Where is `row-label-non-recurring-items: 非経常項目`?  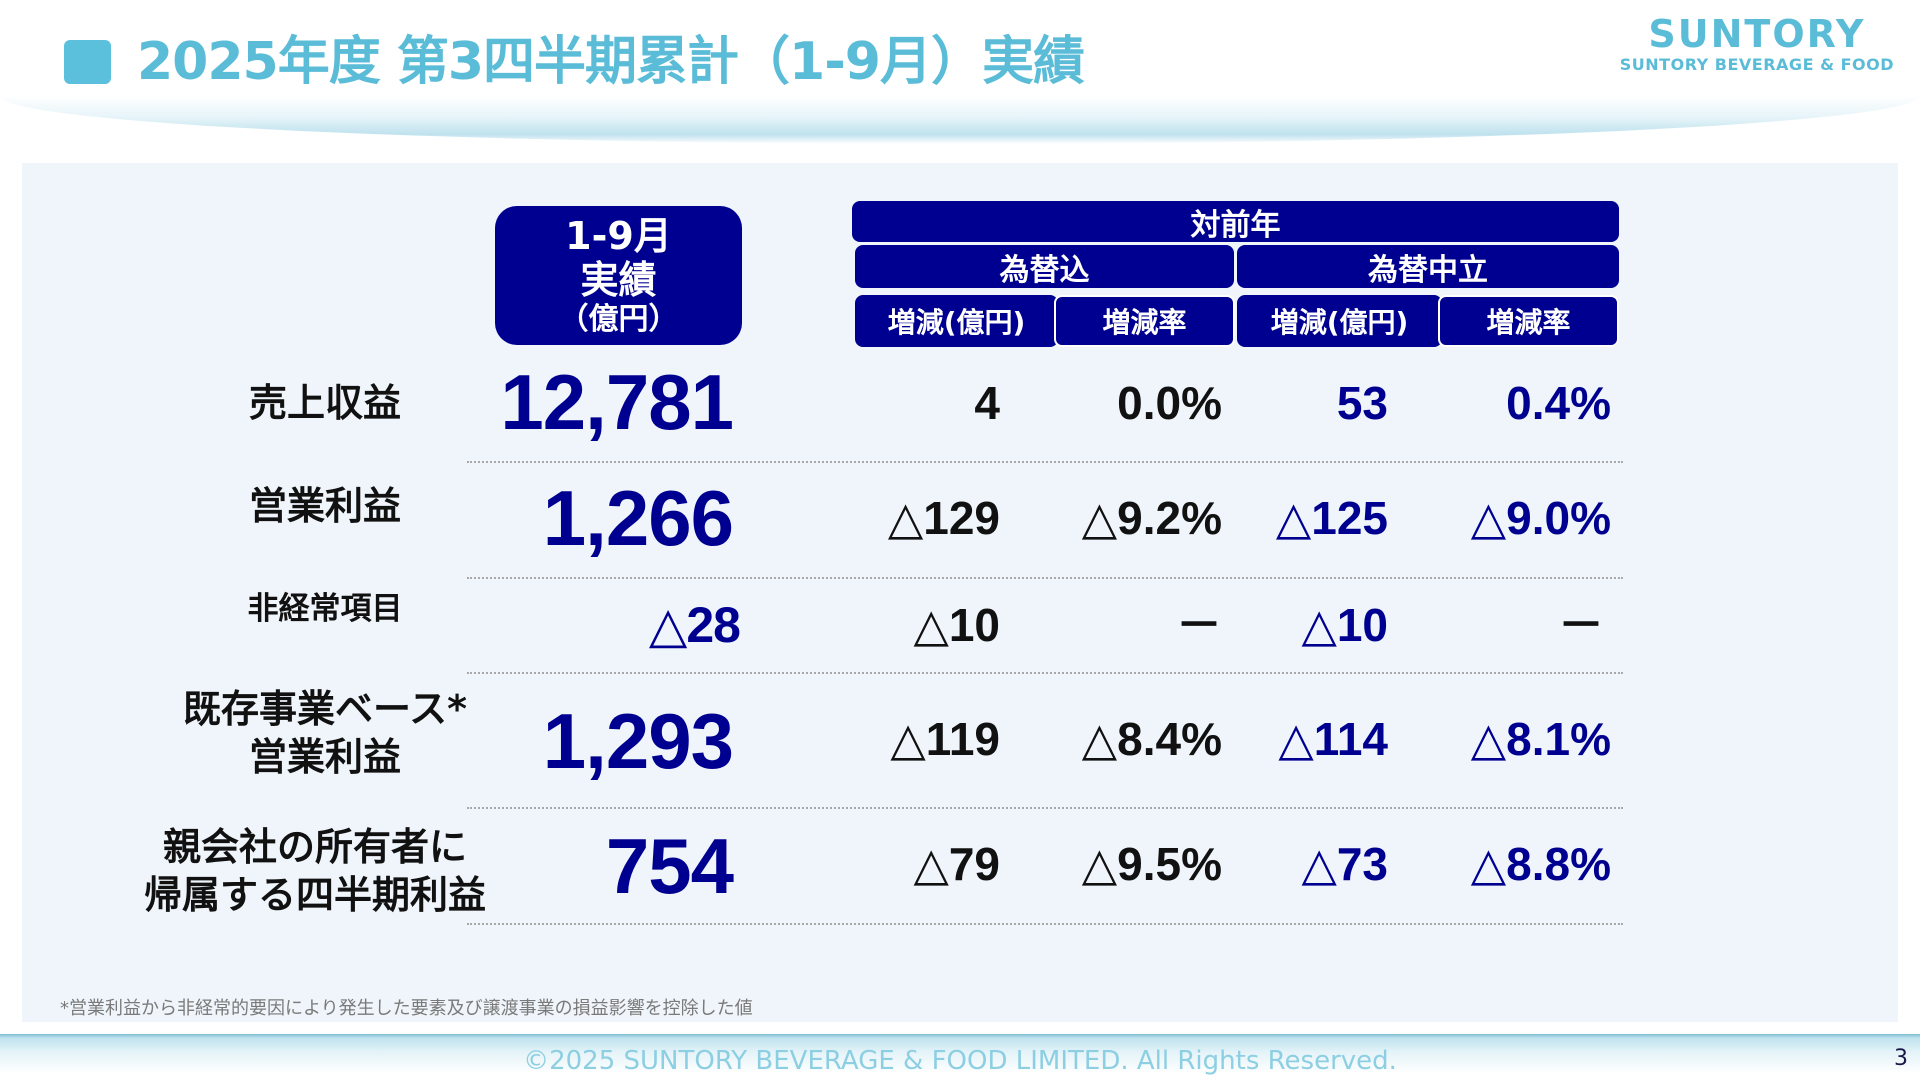 row-label-non-recurring-items: 非経常項目 is located at coordinates (325, 609).